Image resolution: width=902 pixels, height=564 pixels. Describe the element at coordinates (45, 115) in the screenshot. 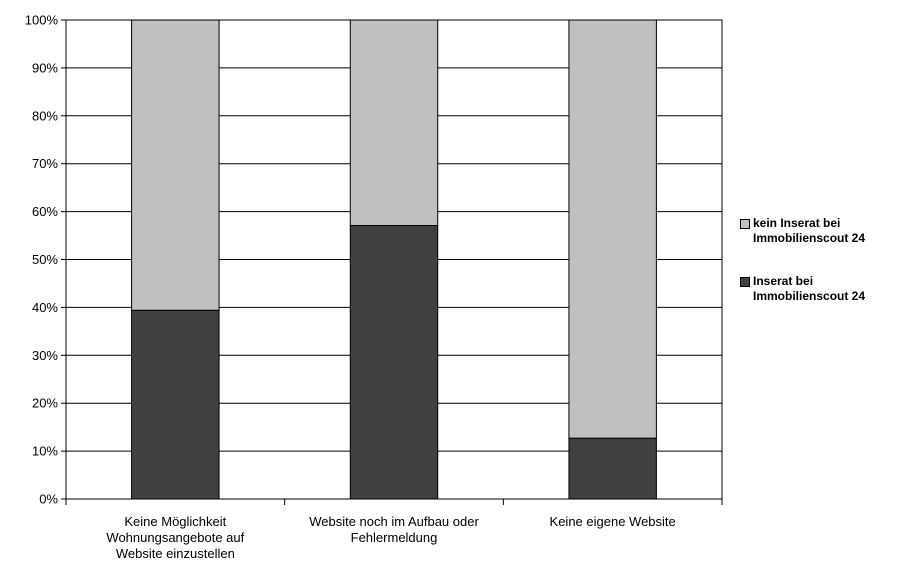

I see `y-tick-label: 80%` at that location.